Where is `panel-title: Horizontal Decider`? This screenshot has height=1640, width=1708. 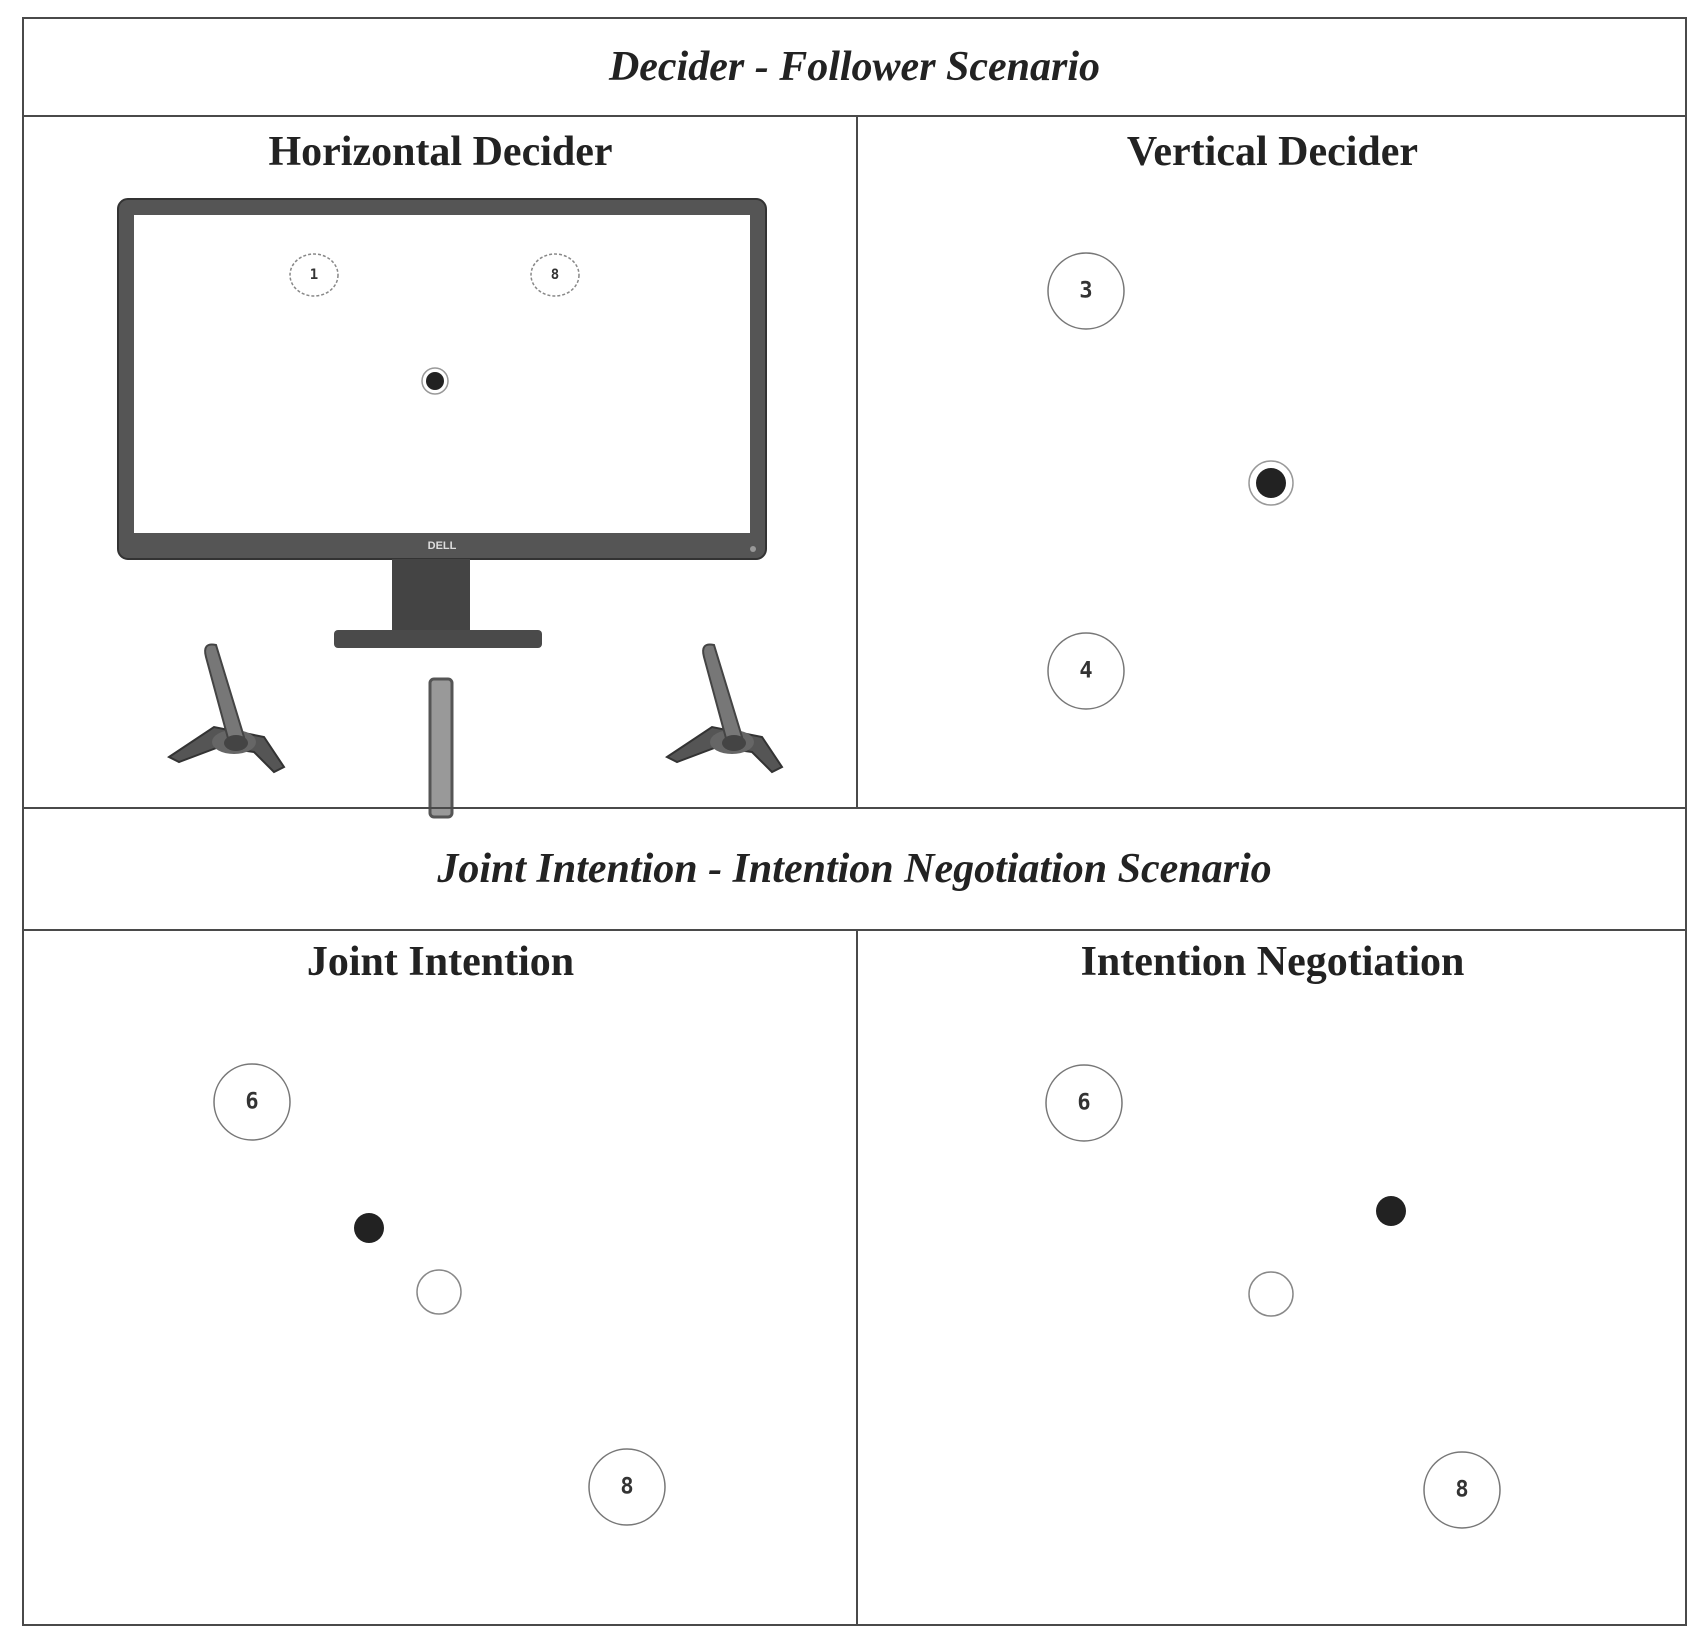 panel-title: Horizontal Decider is located at coordinates (440, 152).